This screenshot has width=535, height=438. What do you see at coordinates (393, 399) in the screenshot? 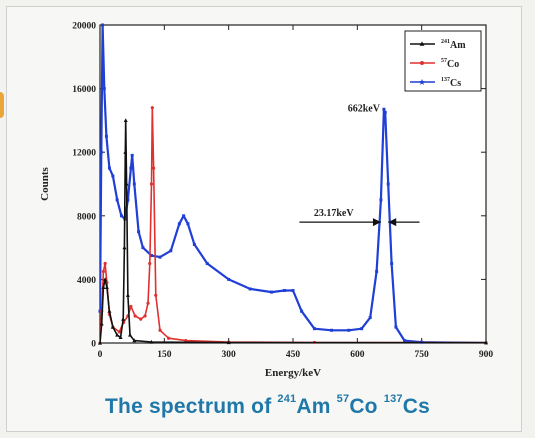
I see `caption-isotope-mass: 137` at bounding box center [393, 399].